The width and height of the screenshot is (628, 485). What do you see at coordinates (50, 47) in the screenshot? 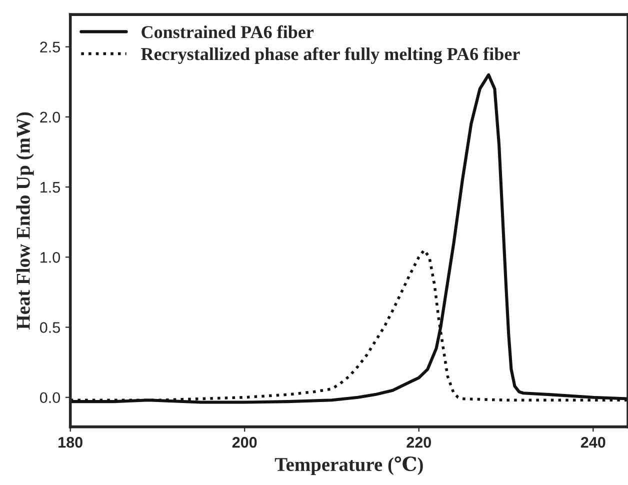
I see `y-tick-label: 2.5` at bounding box center [50, 47].